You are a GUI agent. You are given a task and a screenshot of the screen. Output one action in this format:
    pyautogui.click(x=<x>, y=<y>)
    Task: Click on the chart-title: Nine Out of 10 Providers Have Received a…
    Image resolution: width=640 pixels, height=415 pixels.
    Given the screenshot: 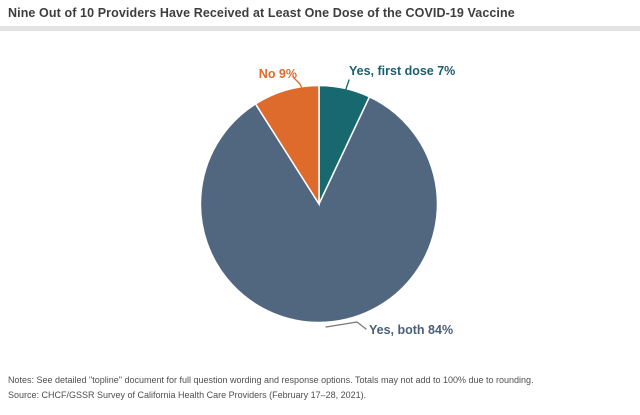 What is the action you would take?
    pyautogui.click(x=261, y=13)
    